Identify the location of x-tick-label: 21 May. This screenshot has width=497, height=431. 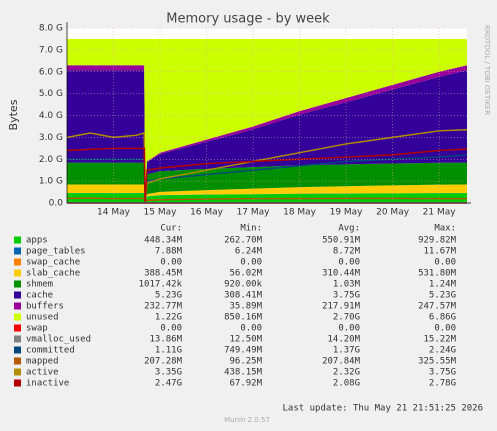
(440, 213).